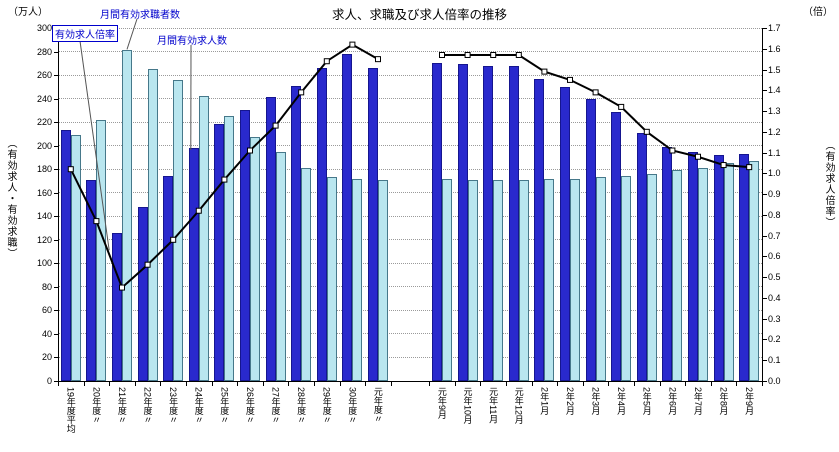  Describe the element at coordinates (10, 198) in the screenshot. I see `left-axis-title: （有効求人・有効求職）` at that location.